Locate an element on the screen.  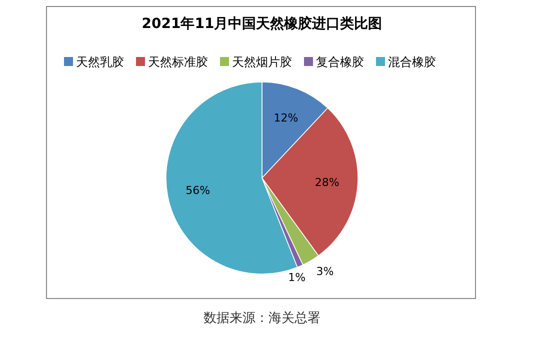
data-label: 28% is located at coordinates (327, 183).